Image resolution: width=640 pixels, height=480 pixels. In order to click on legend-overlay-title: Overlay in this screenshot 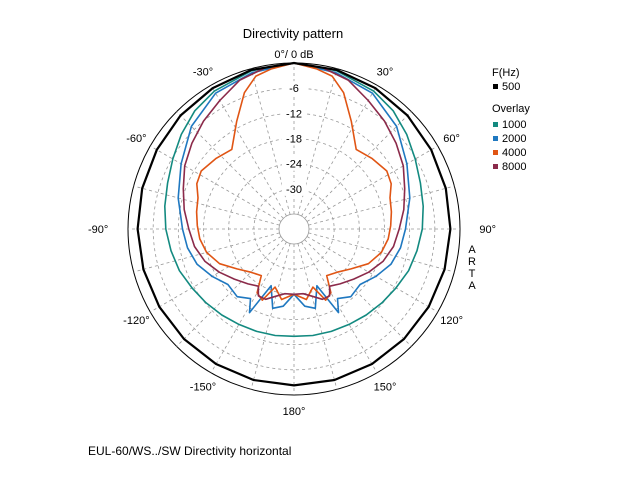, I will do `click(511, 109)`.